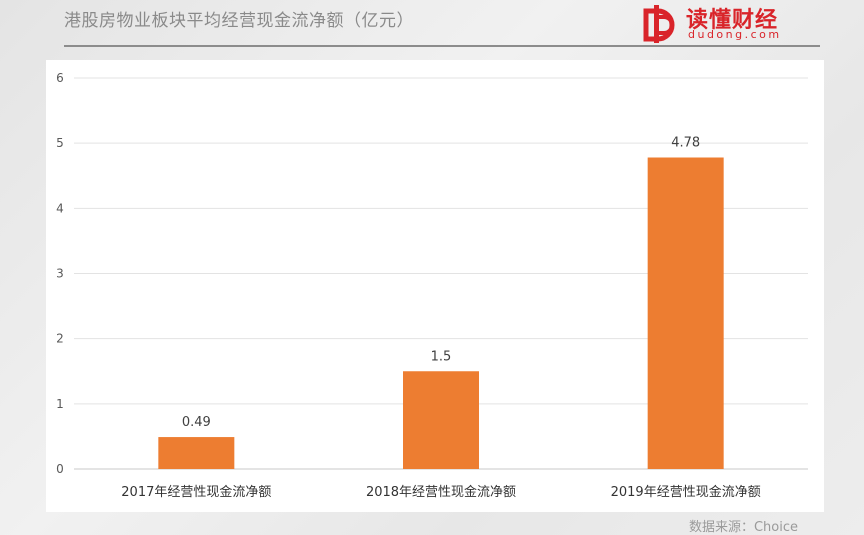 The width and height of the screenshot is (864, 535). What do you see at coordinates (441, 356) in the screenshot?
I see `data-label: 1.5` at bounding box center [441, 356].